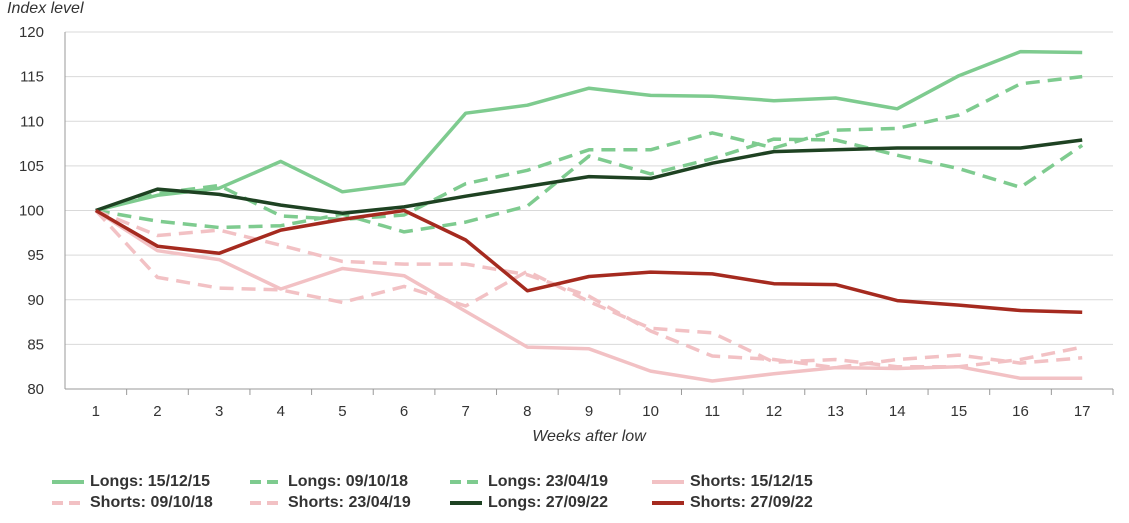  Describe the element at coordinates (35, 389) in the screenshot. I see `y-tick-label: 80` at that location.